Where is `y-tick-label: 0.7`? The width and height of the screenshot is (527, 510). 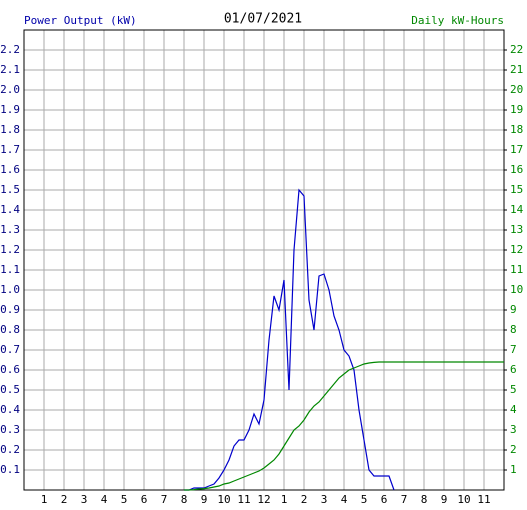
y-tick-label: 0.7 is located at coordinates (10, 349).